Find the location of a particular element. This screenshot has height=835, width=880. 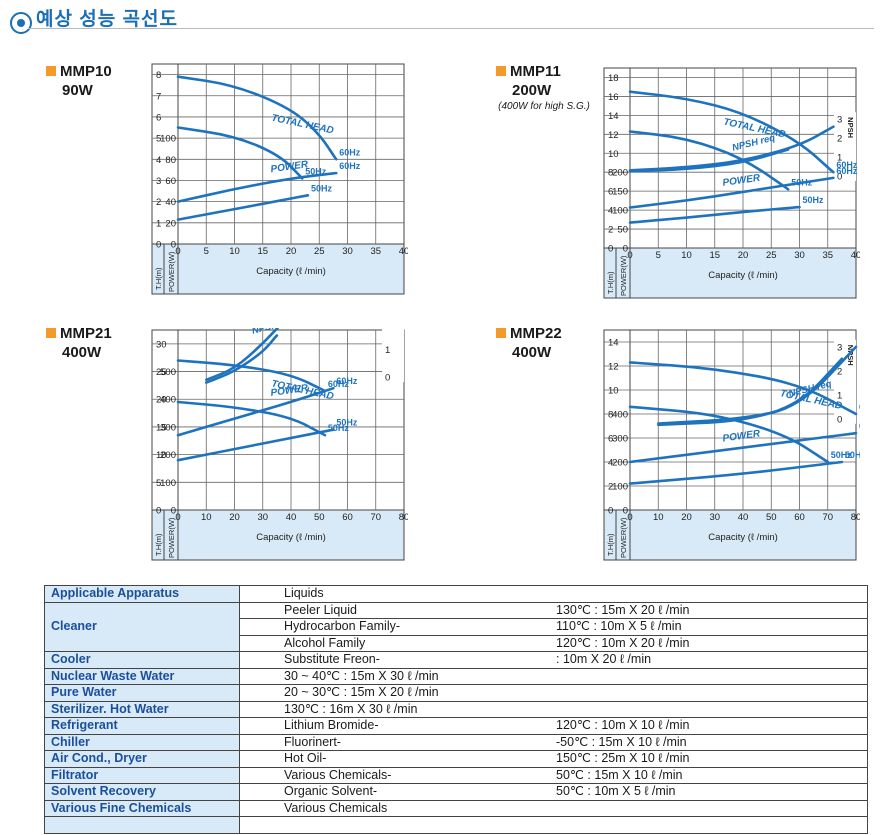

table-cell-apparatus: Applicable Apparatus is located at coordinates (142, 594).